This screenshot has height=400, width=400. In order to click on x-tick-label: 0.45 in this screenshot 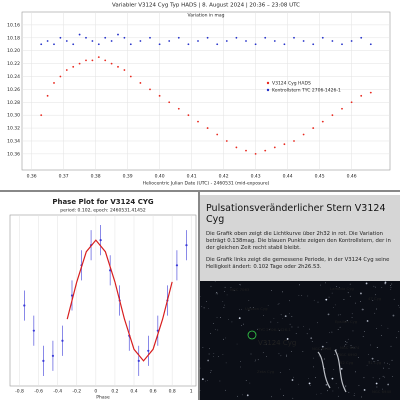, I will do `click(320, 177)`.